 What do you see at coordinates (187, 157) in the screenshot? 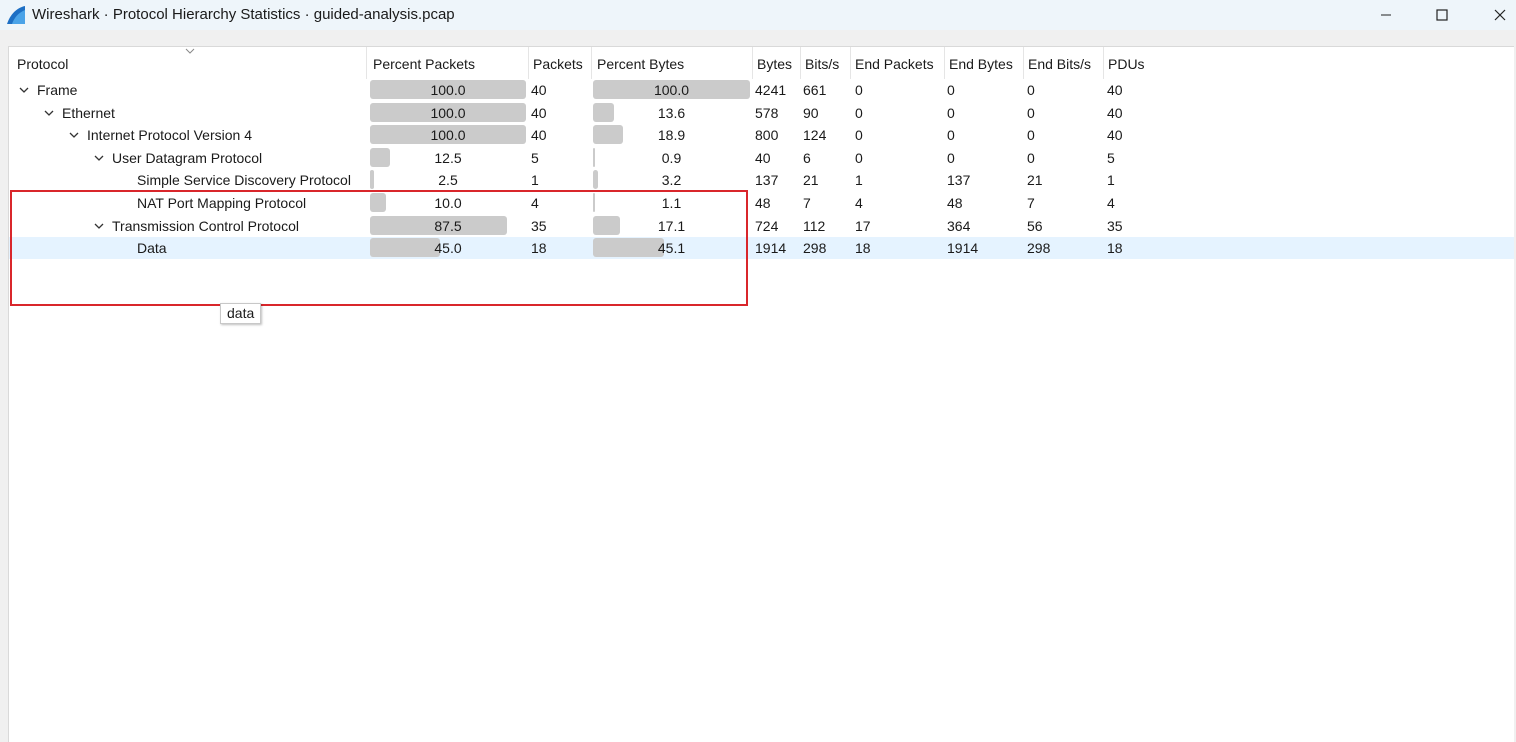
I see `protocol-name: User Datagram Protocol` at bounding box center [187, 157].